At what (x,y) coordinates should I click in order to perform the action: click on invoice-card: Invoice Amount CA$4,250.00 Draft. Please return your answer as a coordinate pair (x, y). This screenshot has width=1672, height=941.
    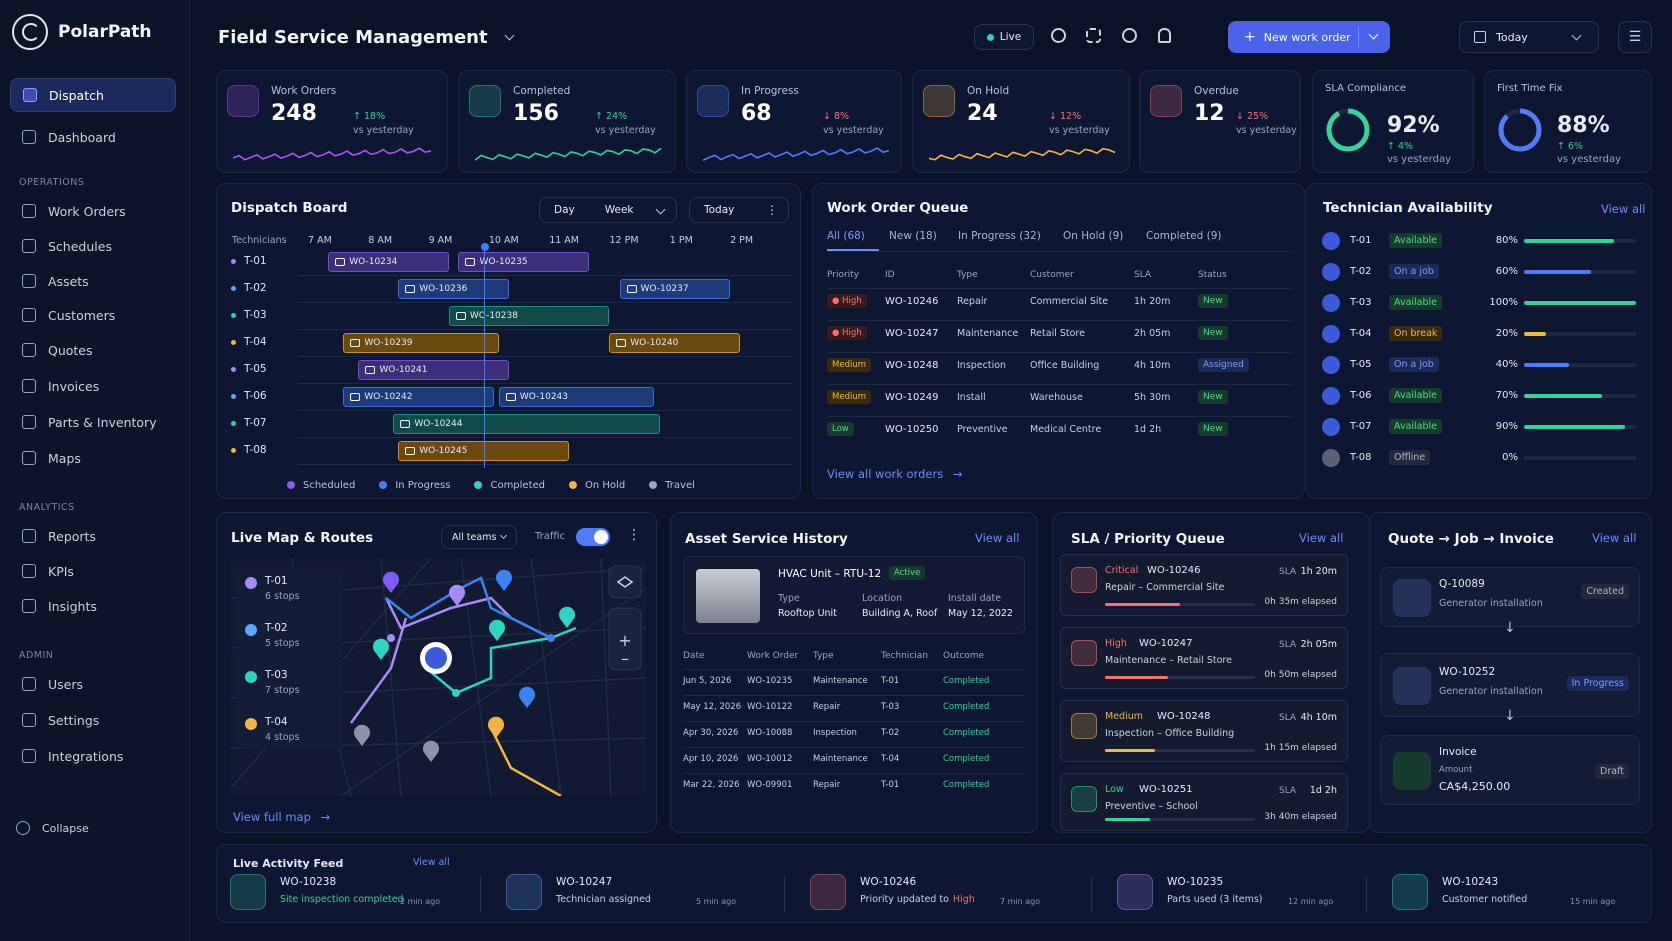
    Looking at the image, I should click on (1510, 770).